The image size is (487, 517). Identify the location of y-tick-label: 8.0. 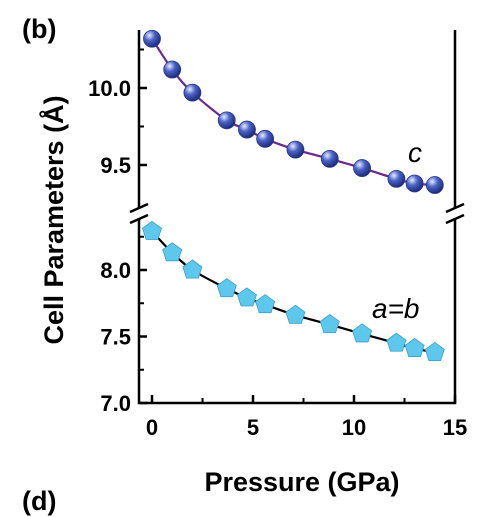
(115, 270).